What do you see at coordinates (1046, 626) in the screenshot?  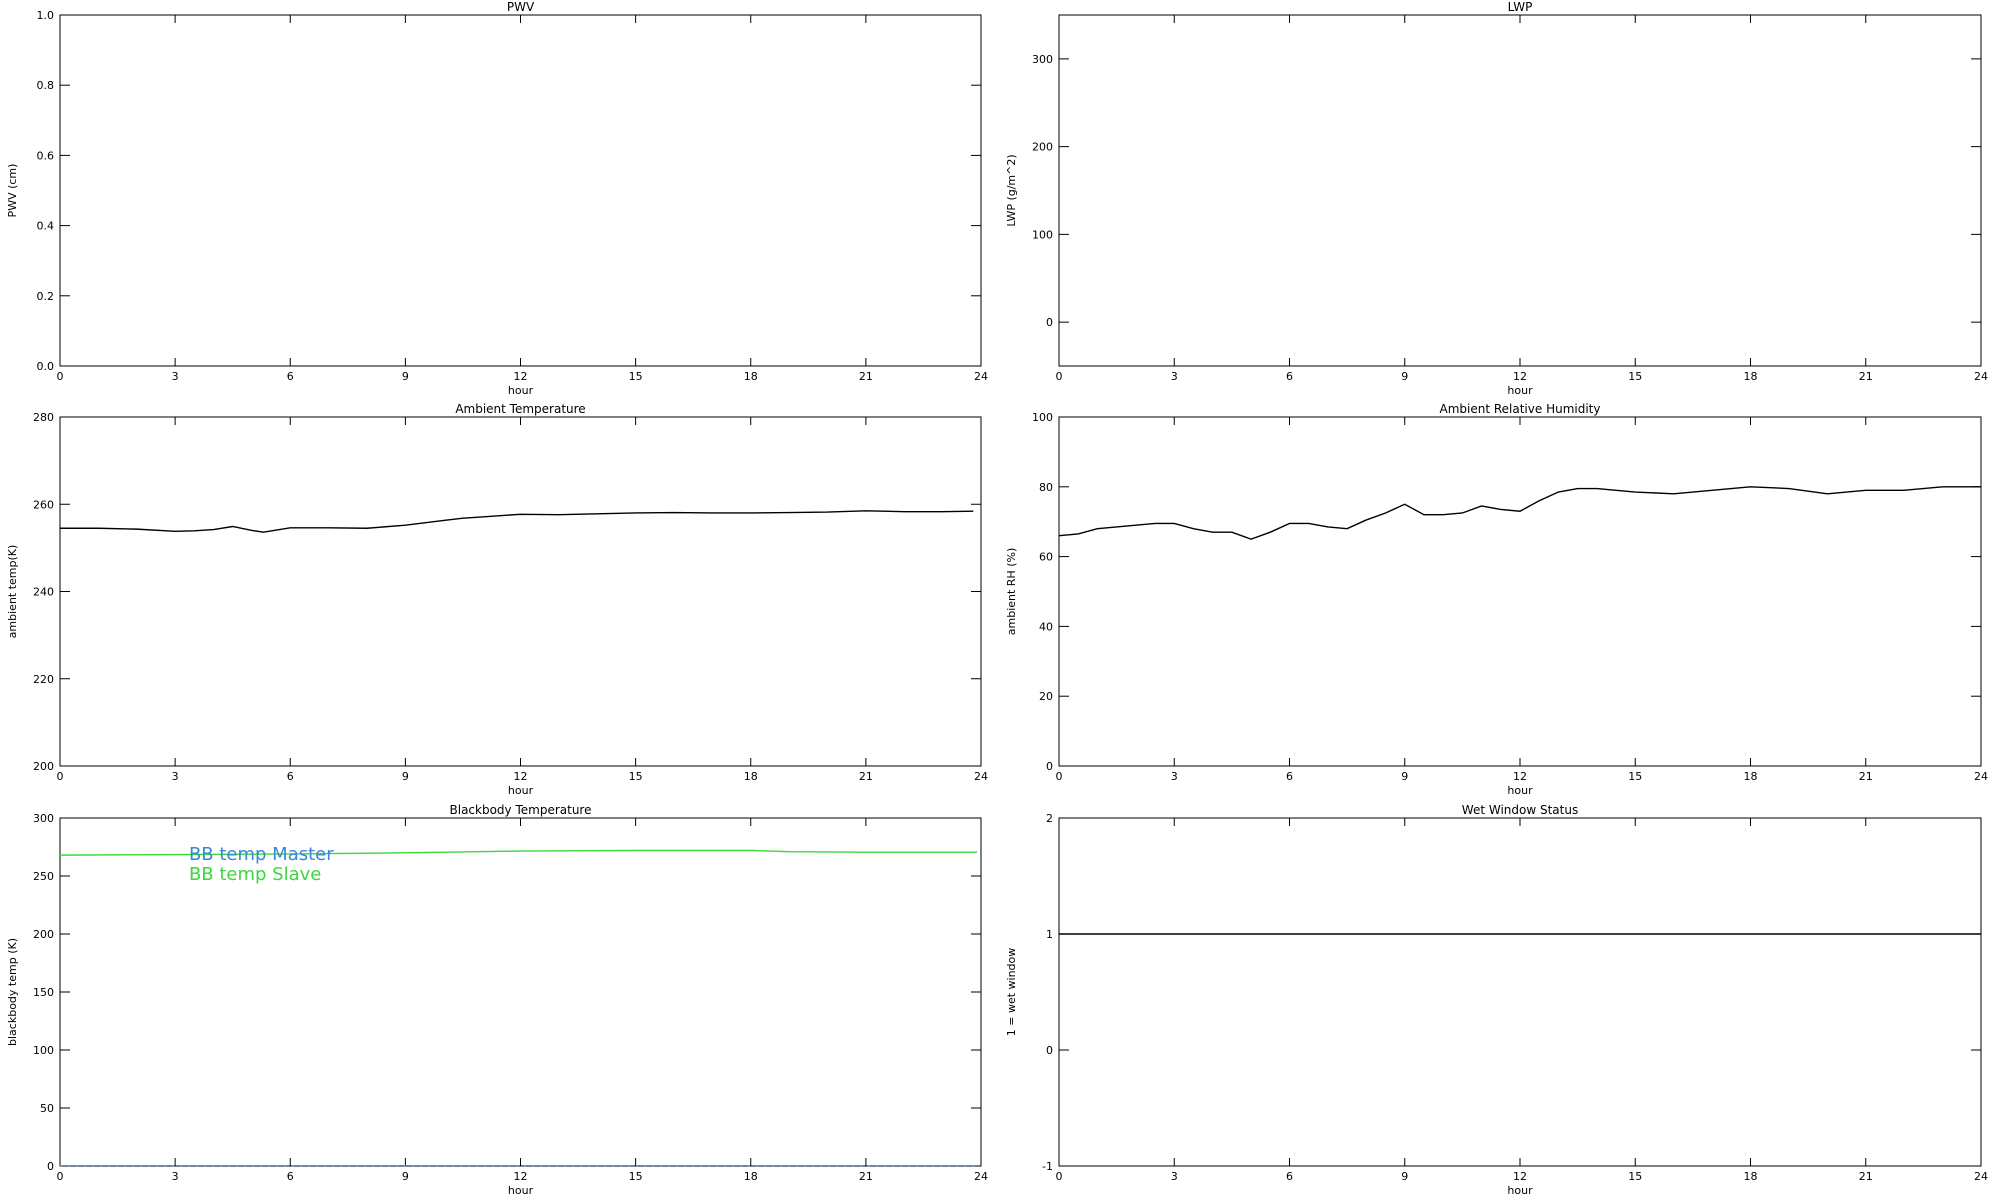 I see `y-tick-label: 40` at bounding box center [1046, 626].